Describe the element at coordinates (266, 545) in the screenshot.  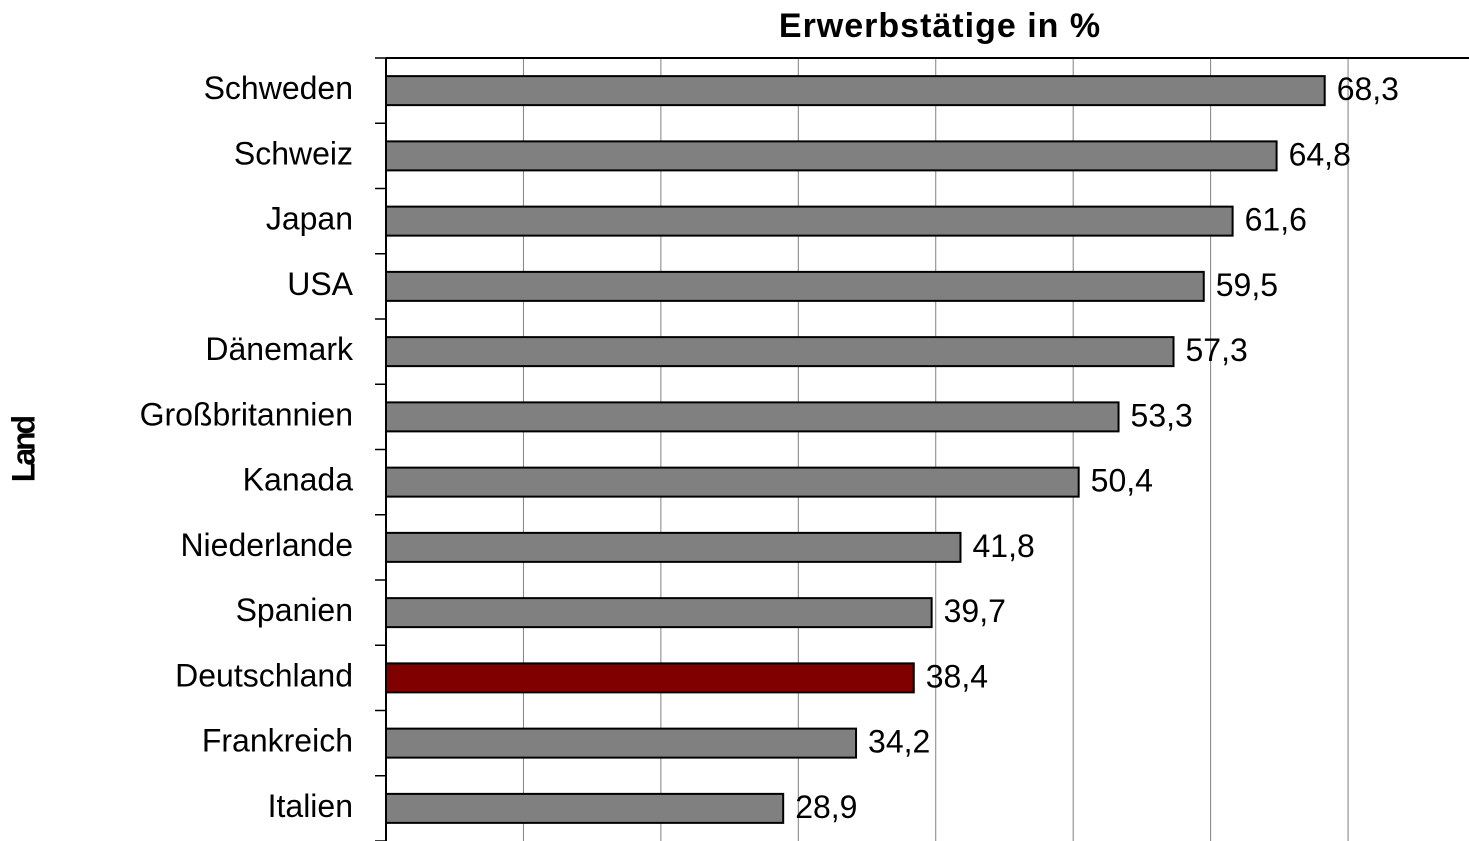
I see `y-tick-label: Niederlande` at that location.